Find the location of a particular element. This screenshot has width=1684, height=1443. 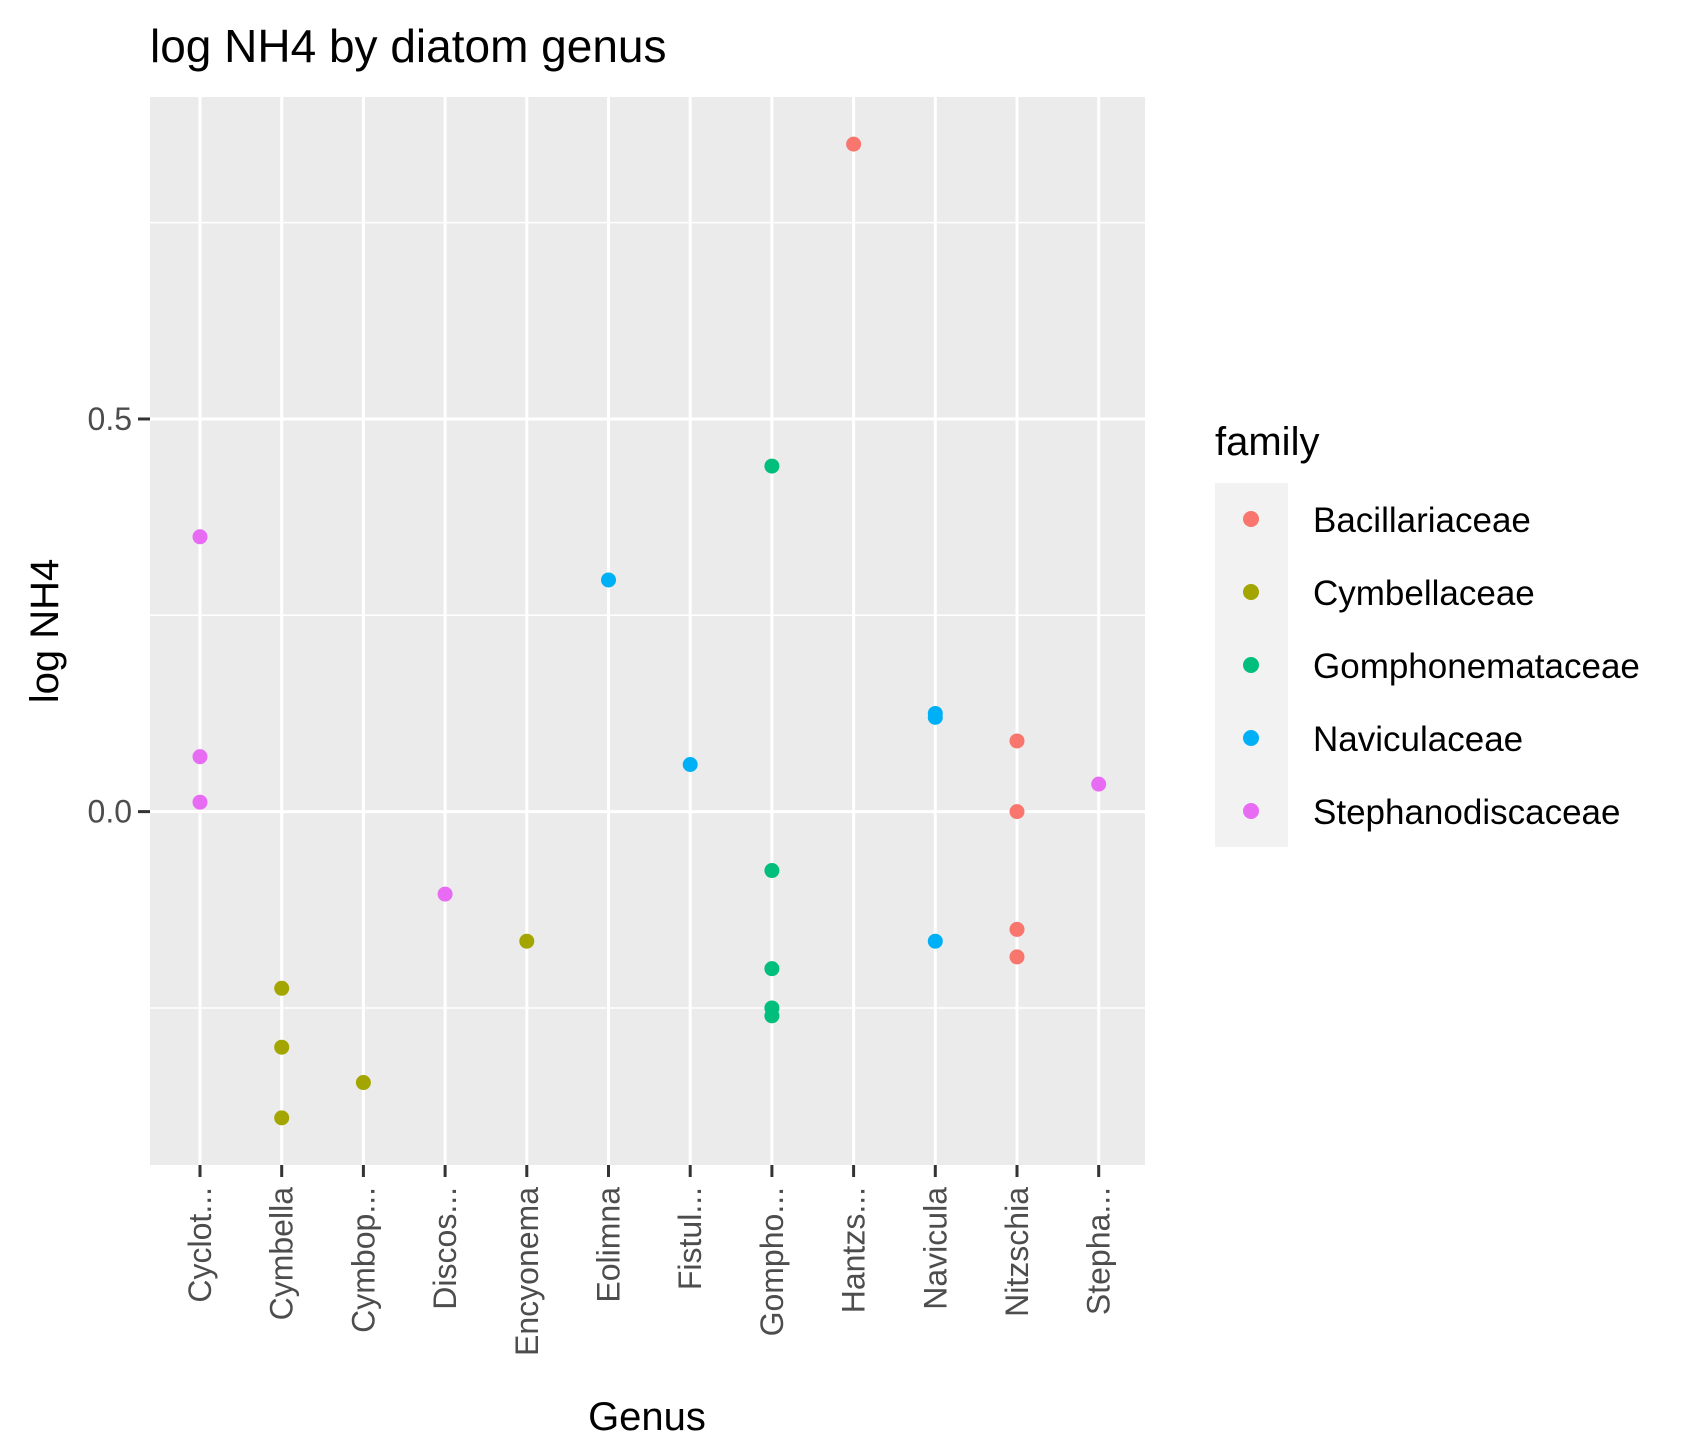

chart-title: log NH4 by diatom genus is located at coordinates (408, 46).